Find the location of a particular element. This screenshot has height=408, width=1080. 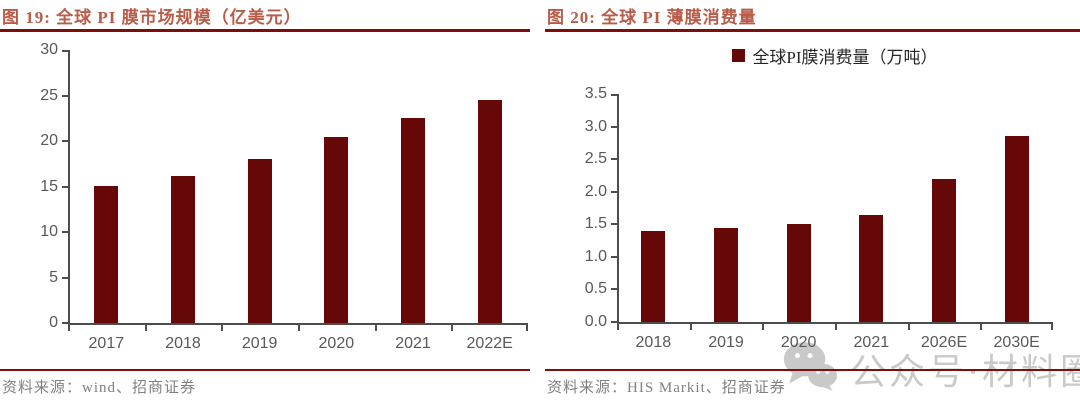

x-tick-label: 2030E is located at coordinates (1016, 342).